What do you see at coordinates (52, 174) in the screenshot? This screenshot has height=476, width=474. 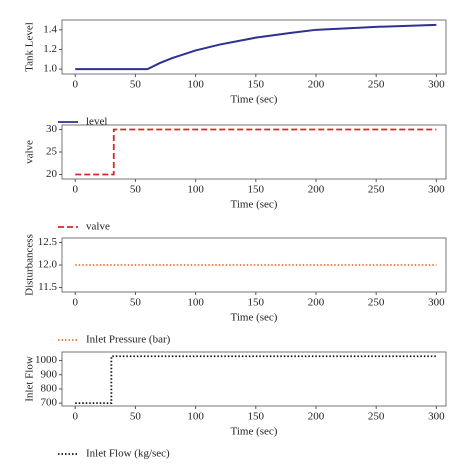 I see `y-tick-label: 20` at bounding box center [52, 174].